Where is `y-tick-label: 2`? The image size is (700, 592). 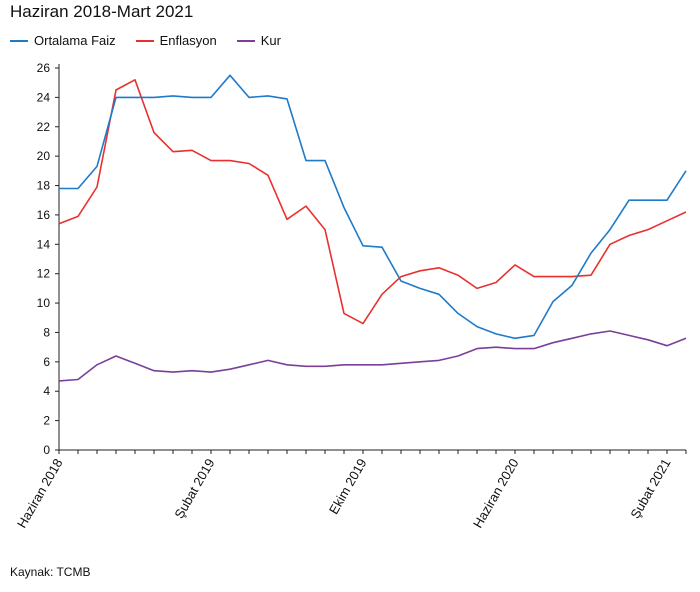
y-tick-label: 2 is located at coordinates (46, 421).